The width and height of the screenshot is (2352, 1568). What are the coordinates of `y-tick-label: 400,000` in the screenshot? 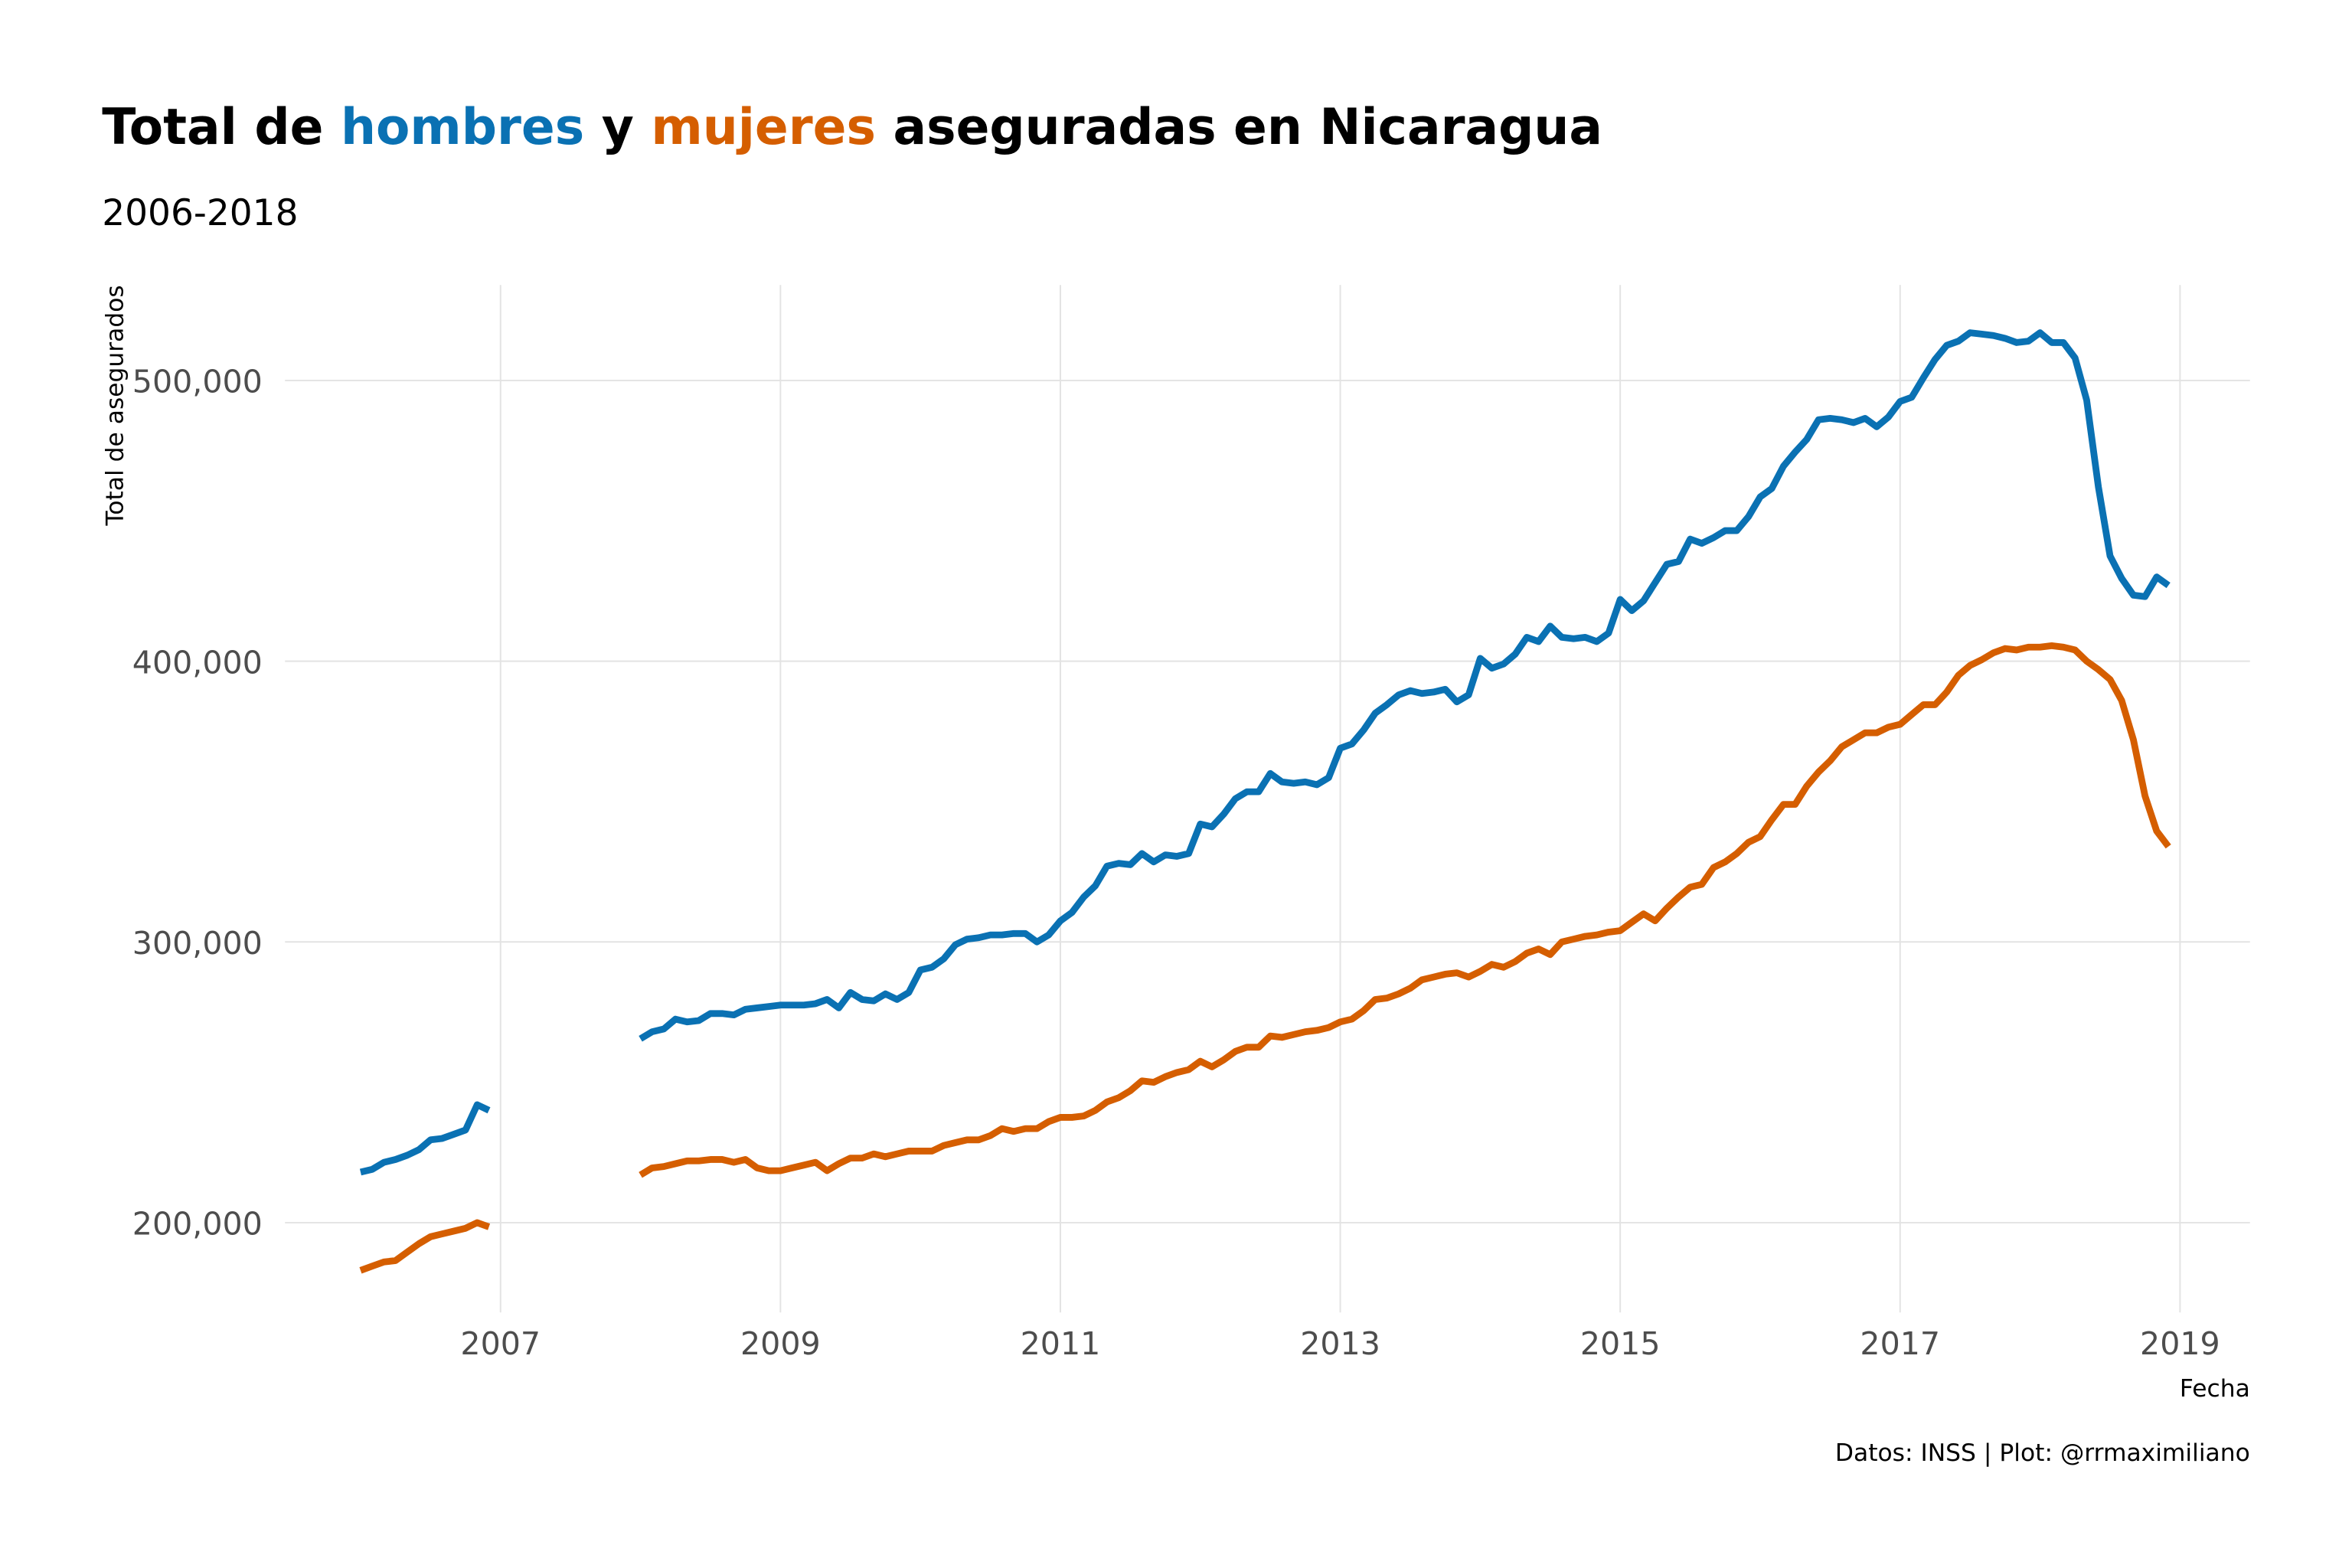 It's located at (197, 662).